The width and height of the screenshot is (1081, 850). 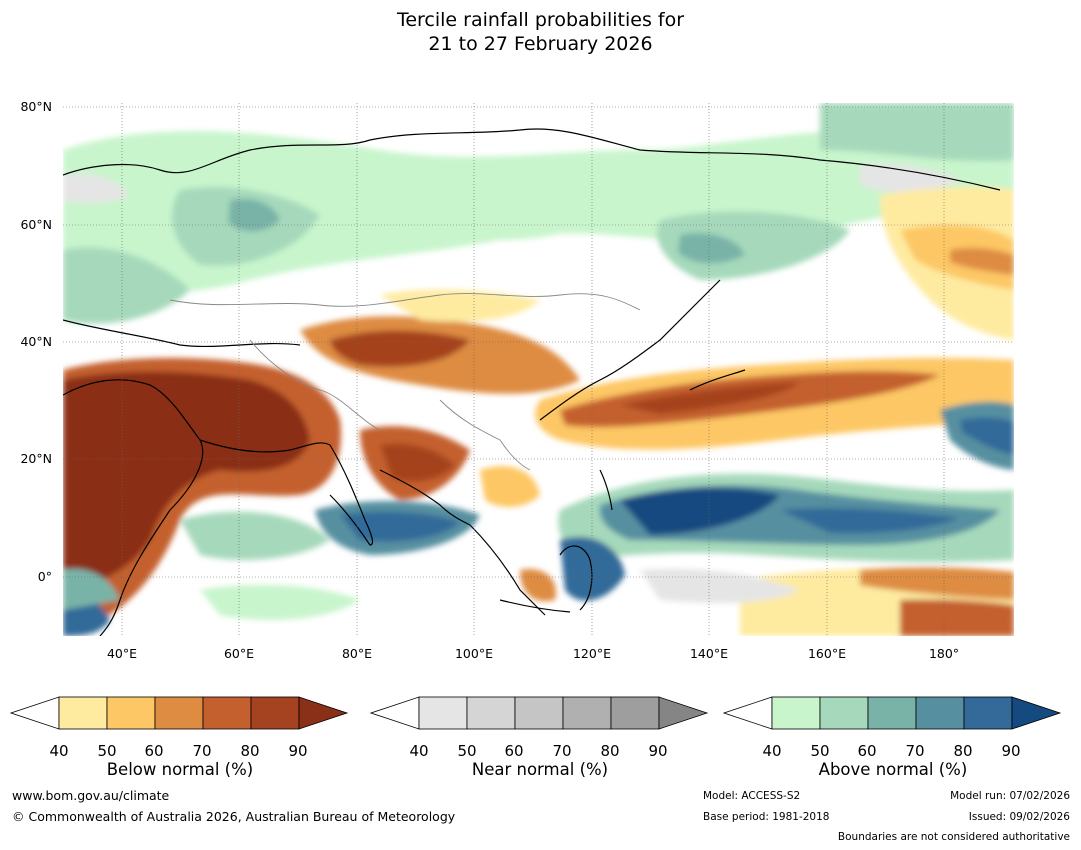 What do you see at coordinates (540, 20) in the screenshot?
I see `title-line-1: Tercile rainfall probabilities for` at bounding box center [540, 20].